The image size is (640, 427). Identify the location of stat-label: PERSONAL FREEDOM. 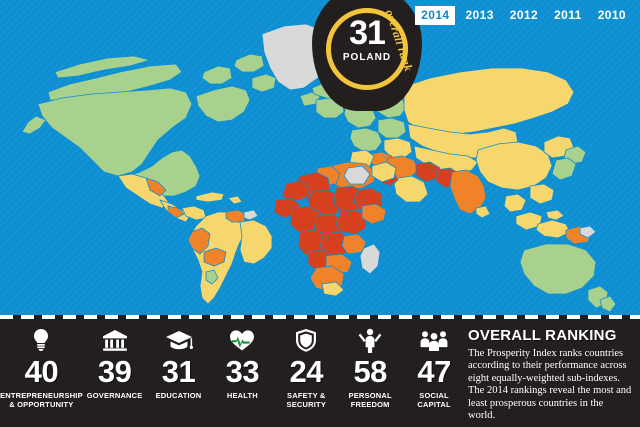
(370, 400).